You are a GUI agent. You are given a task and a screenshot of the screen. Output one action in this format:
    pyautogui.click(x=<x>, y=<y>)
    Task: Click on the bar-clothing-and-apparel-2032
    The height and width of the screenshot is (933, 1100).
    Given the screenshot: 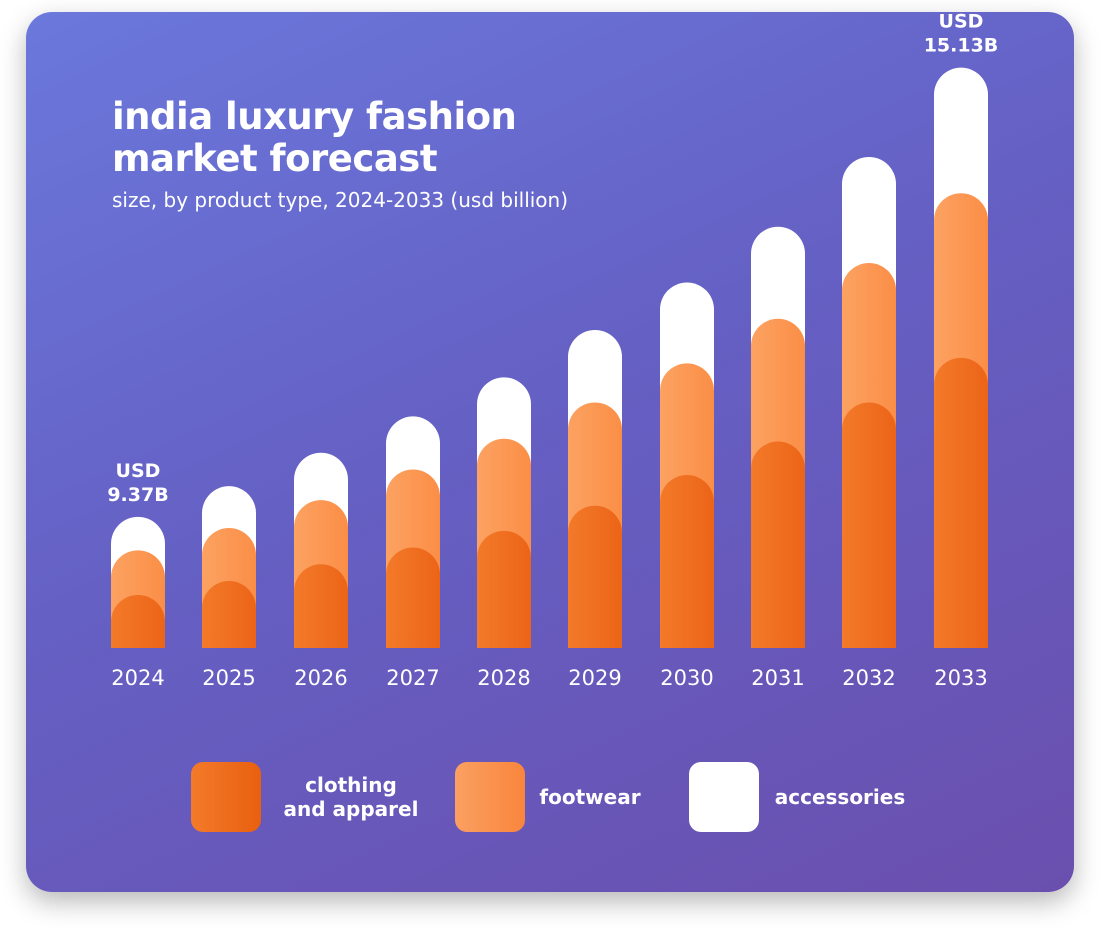 What is the action you would take?
    pyautogui.click(x=869, y=525)
    